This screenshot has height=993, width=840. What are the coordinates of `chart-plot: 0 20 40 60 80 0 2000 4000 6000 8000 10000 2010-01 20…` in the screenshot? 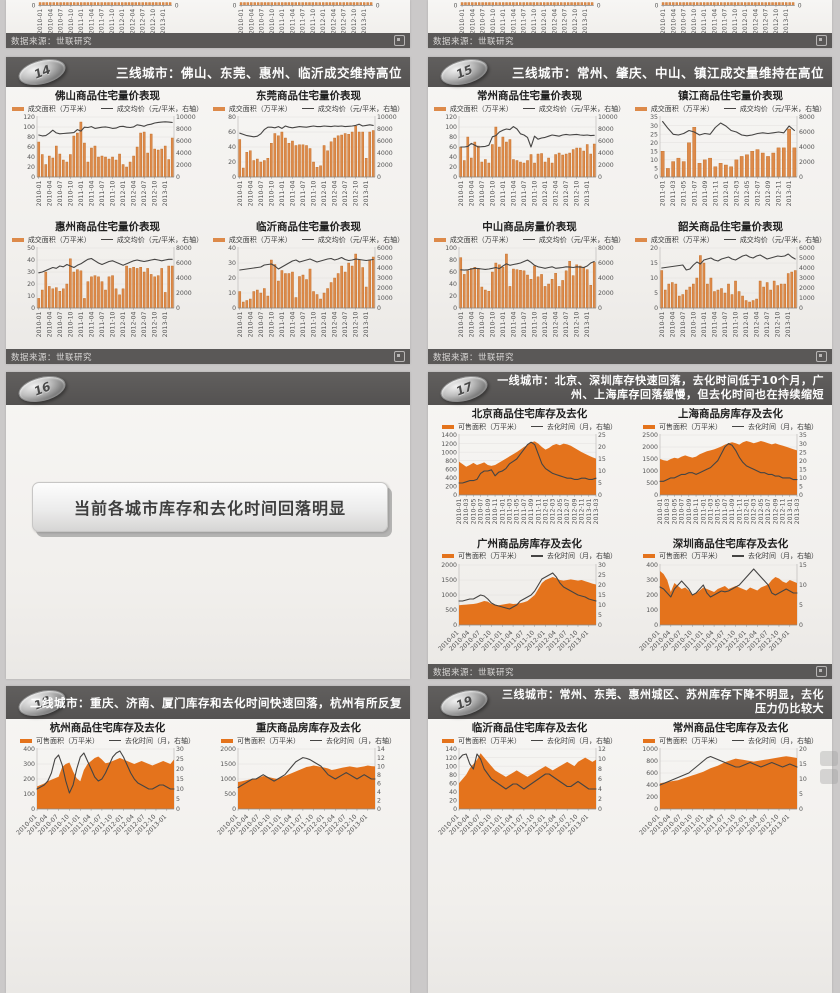 It's located at (312, 160).